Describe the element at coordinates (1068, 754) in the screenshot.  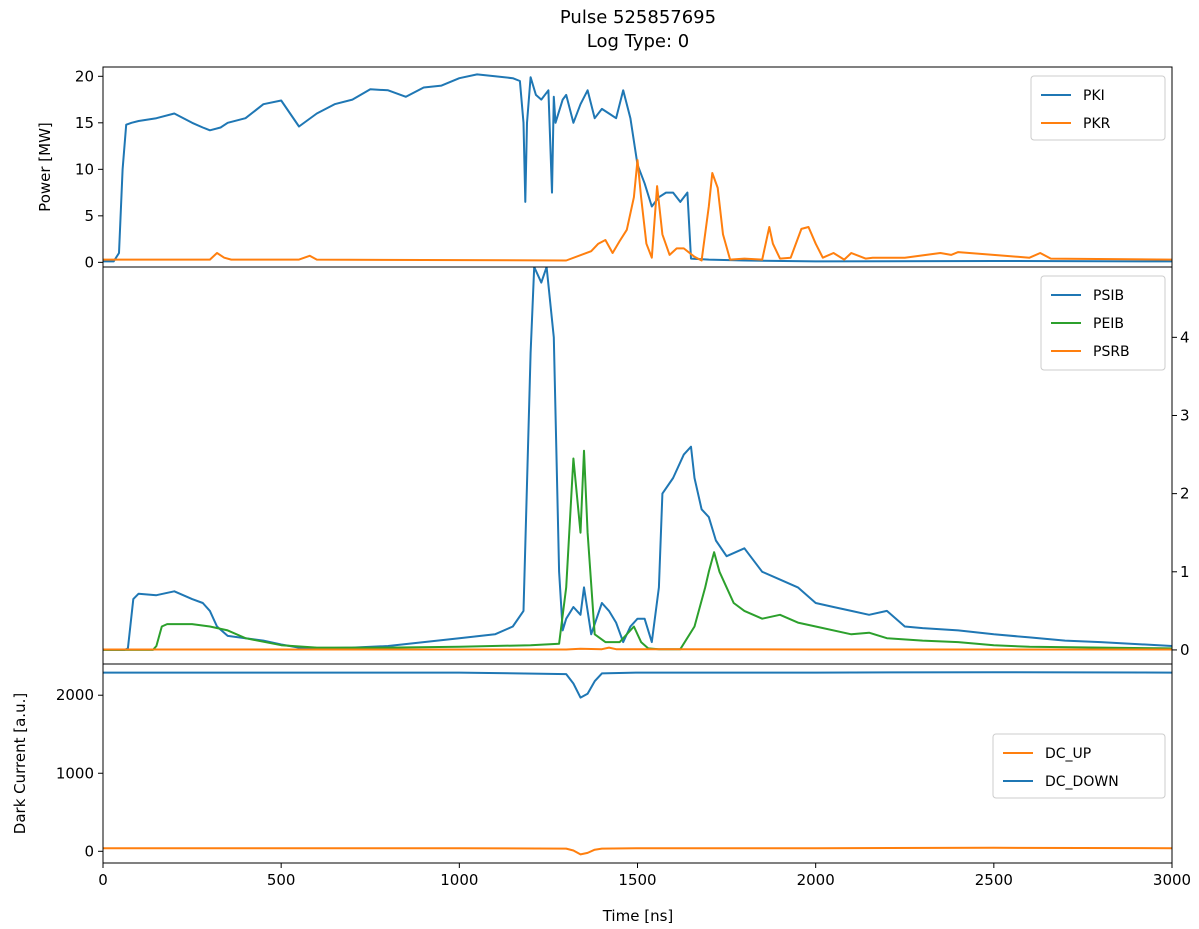
I see `legend-label: DC_UP` at that location.